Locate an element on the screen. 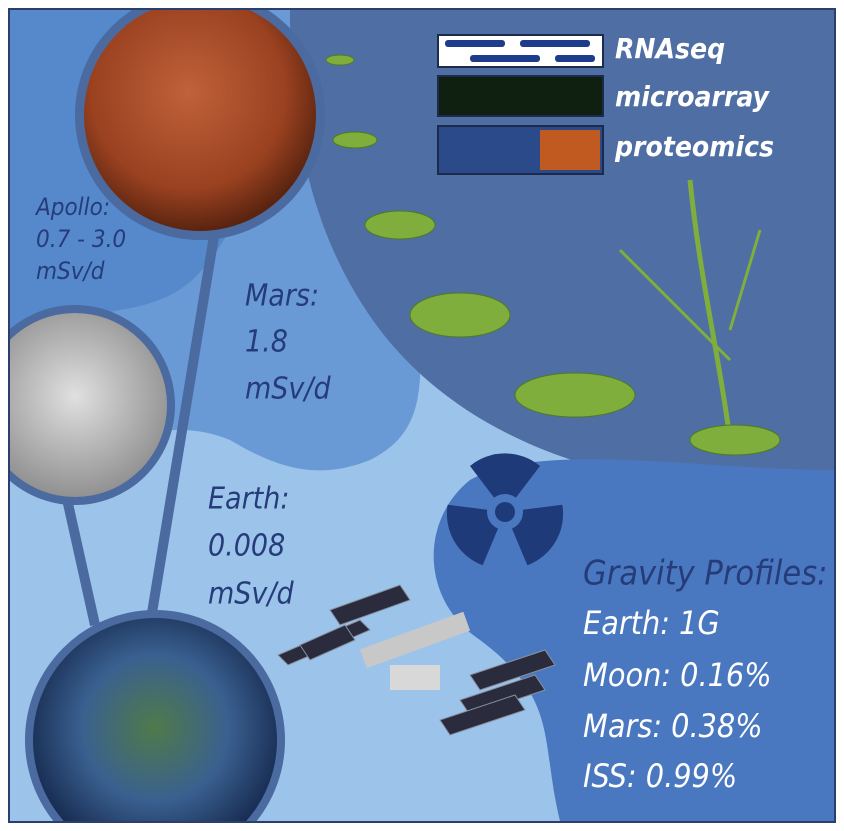 The width and height of the screenshot is (844, 831). earth is located at coordinates (155, 719).